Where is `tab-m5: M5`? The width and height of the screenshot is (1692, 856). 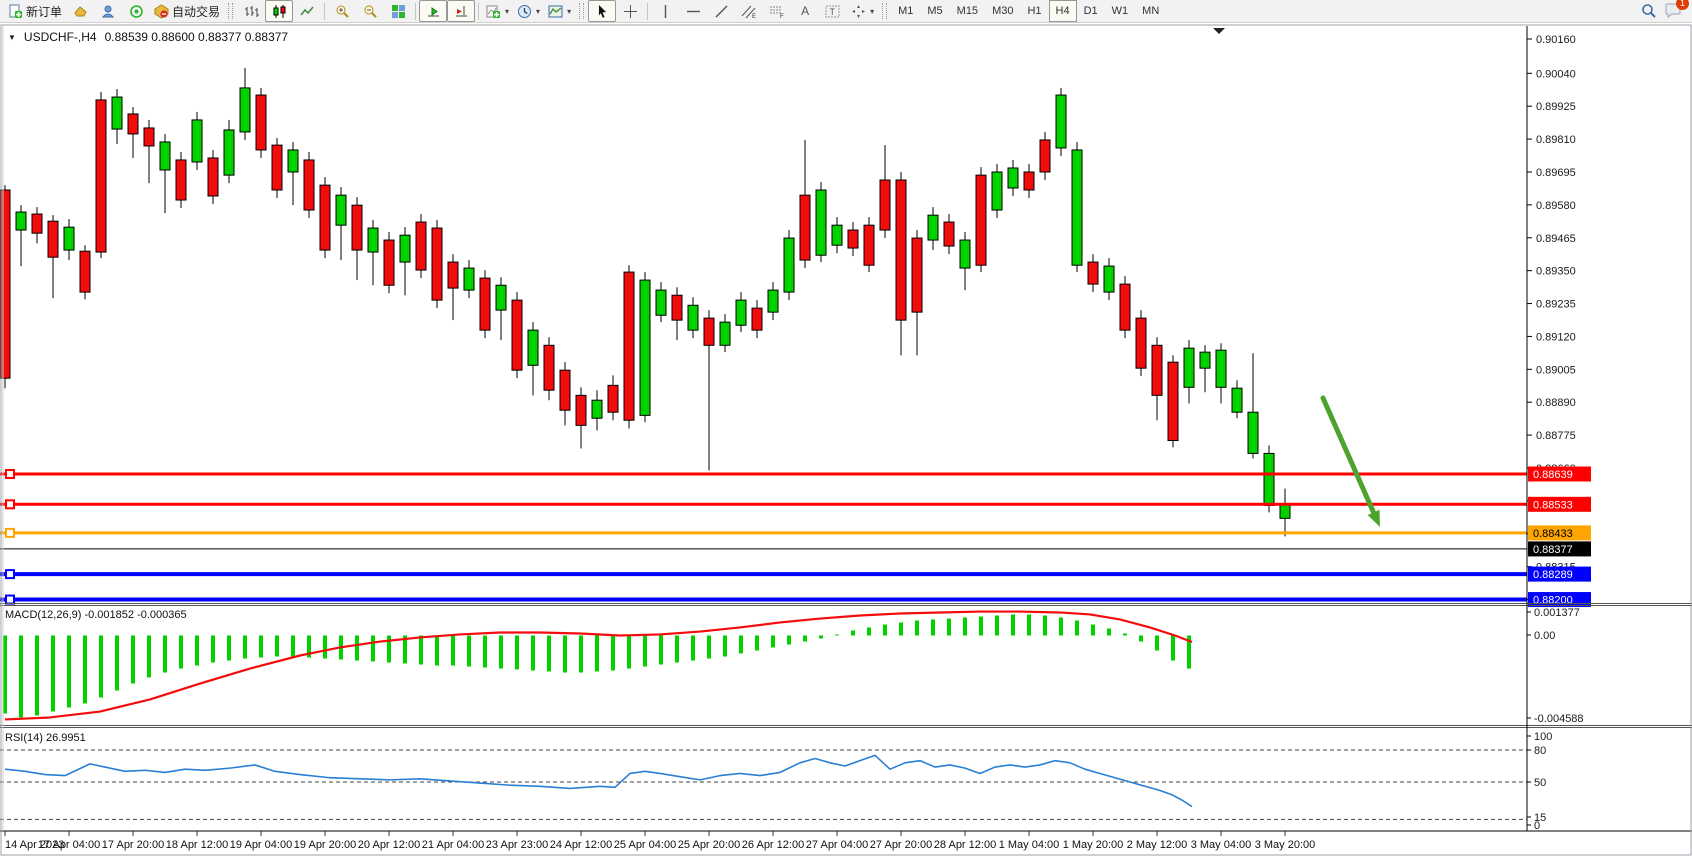 tab-m5: M5 is located at coordinates (935, 11).